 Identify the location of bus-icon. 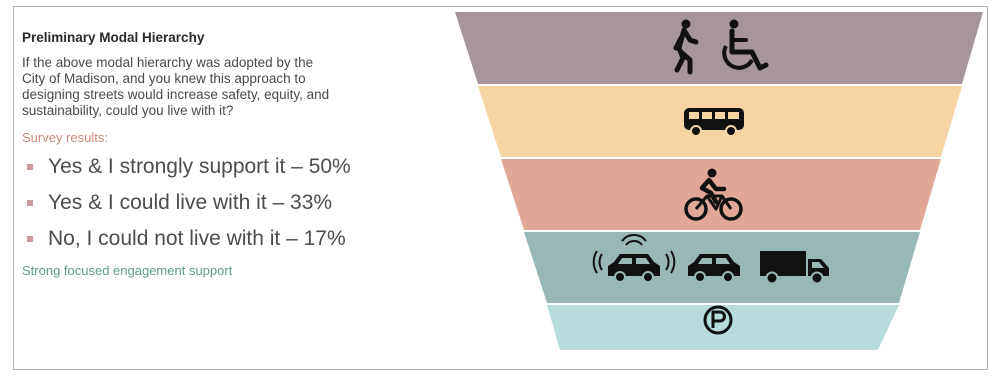
(714, 122).